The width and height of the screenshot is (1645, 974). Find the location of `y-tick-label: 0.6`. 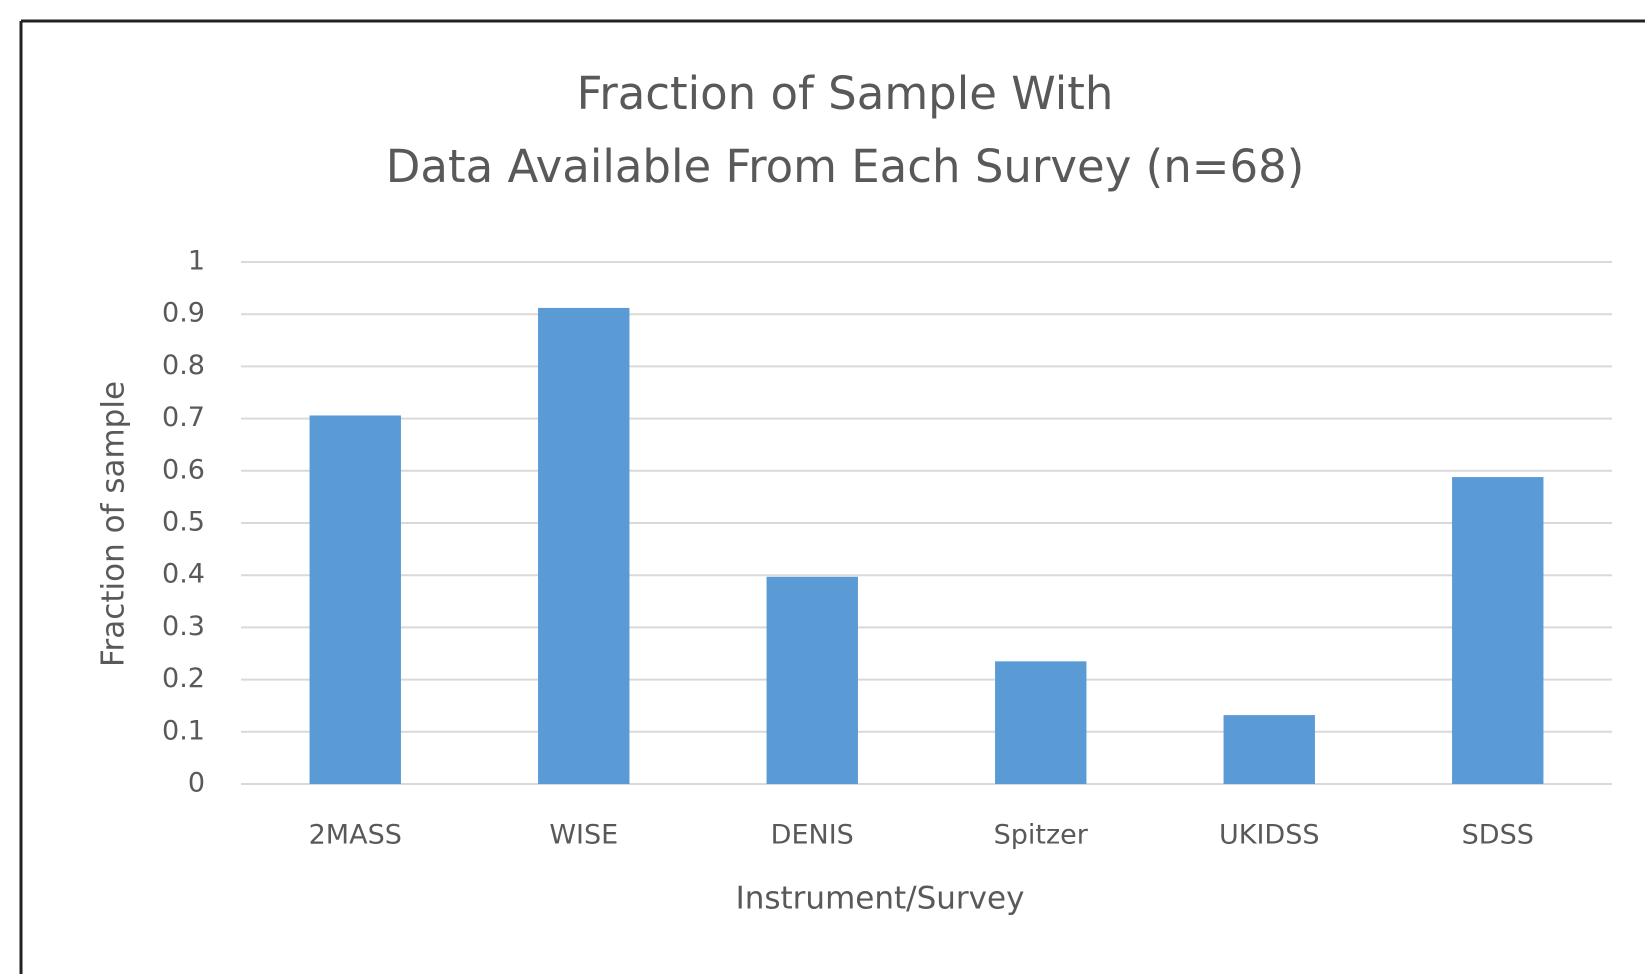

y-tick-label: 0.6 is located at coordinates (183, 469).